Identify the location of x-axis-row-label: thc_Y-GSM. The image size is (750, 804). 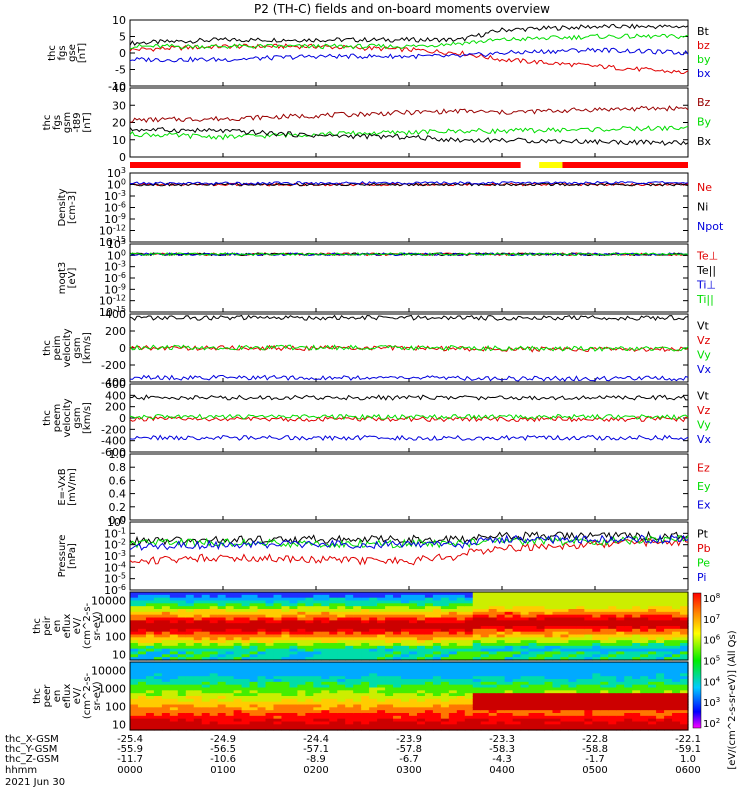
(31, 749).